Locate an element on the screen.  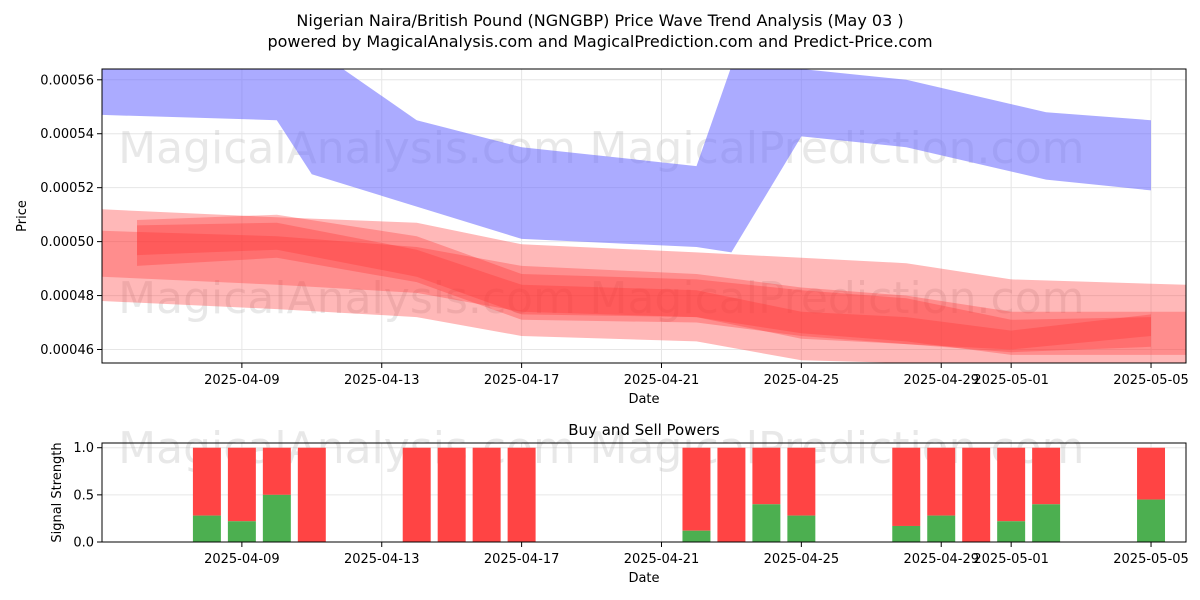
y-tick-label: 0.00046 is located at coordinates (67, 350).